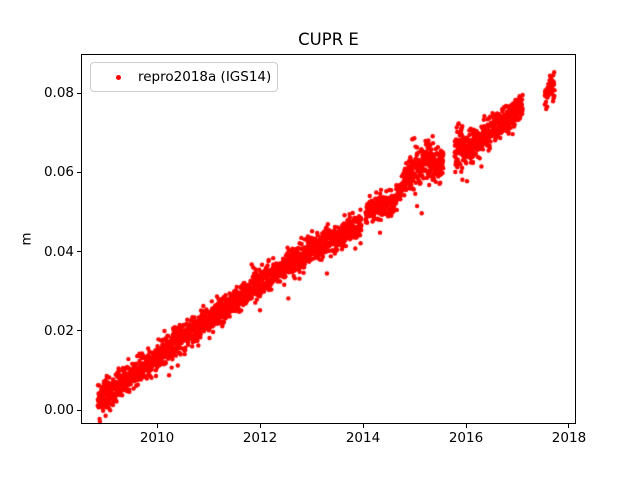  What do you see at coordinates (328, 39) in the screenshot?
I see `chart-title: CUPR E` at bounding box center [328, 39].